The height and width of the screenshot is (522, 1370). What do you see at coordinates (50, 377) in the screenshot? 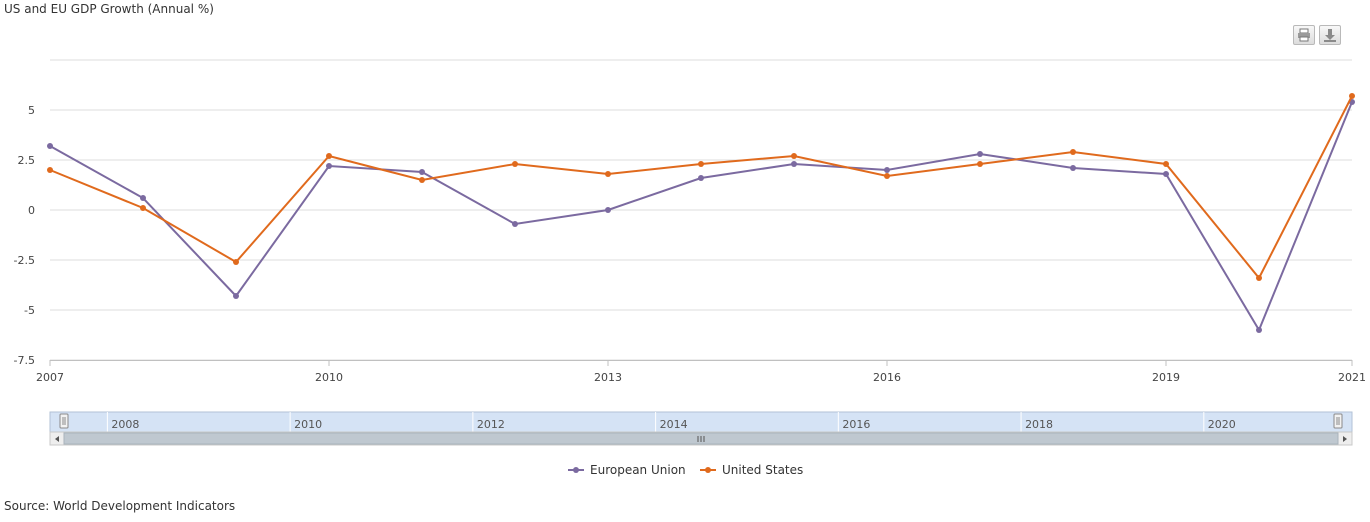
I see `x-tick-label: 2007` at bounding box center [50, 377].